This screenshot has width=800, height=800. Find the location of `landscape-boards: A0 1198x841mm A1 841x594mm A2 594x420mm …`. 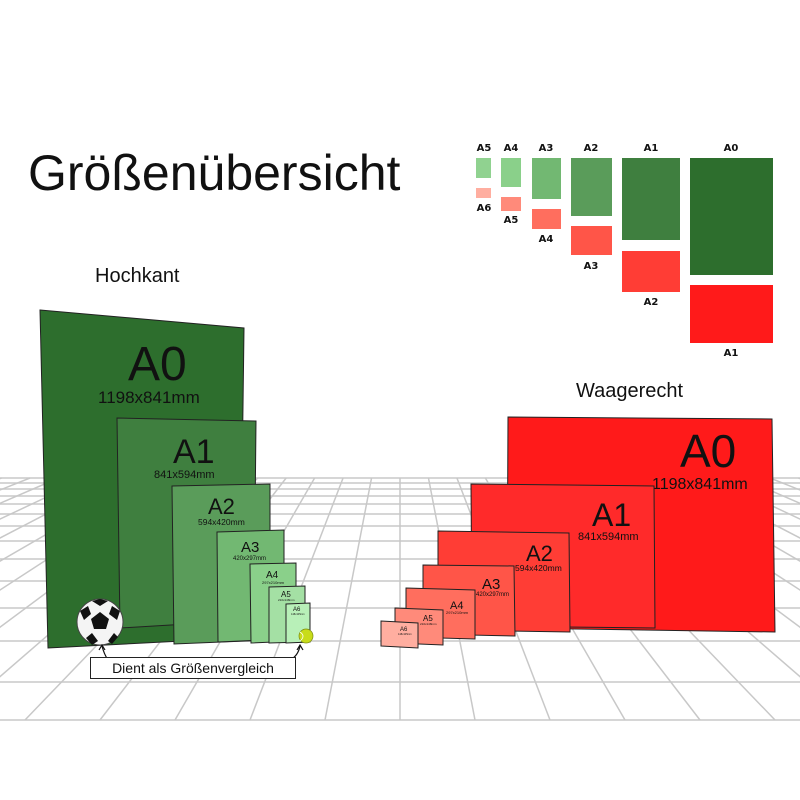

landscape-boards: A0 1198x841mm A1 841x594mm A2 594x420mm … is located at coordinates (578, 532).